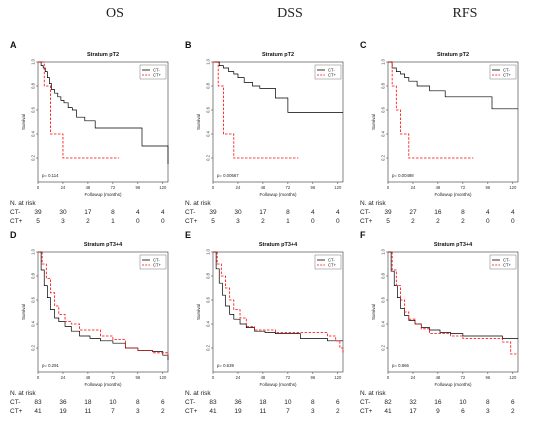 The width and height of the screenshot is (550, 427). What do you see at coordinates (465, 13) in the screenshot?
I see `column-header-rfs: RFS` at bounding box center [465, 13].